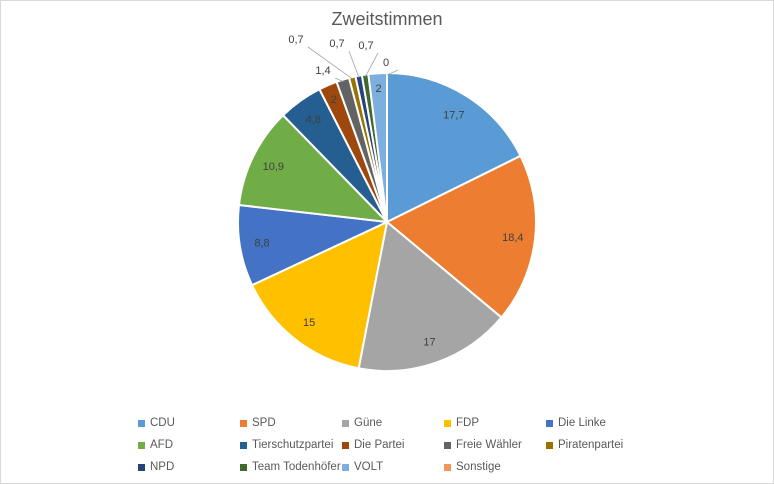  I want to click on data-label-cdu: 17,7, so click(453, 115).